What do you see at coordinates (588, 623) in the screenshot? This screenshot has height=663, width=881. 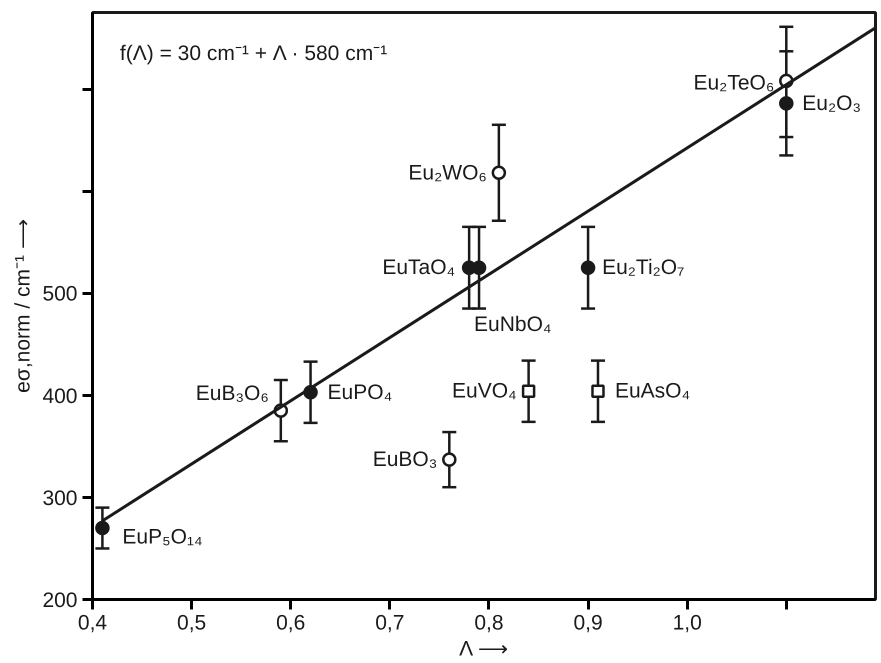 I see `x-tick-label: 0,9` at bounding box center [588, 623].